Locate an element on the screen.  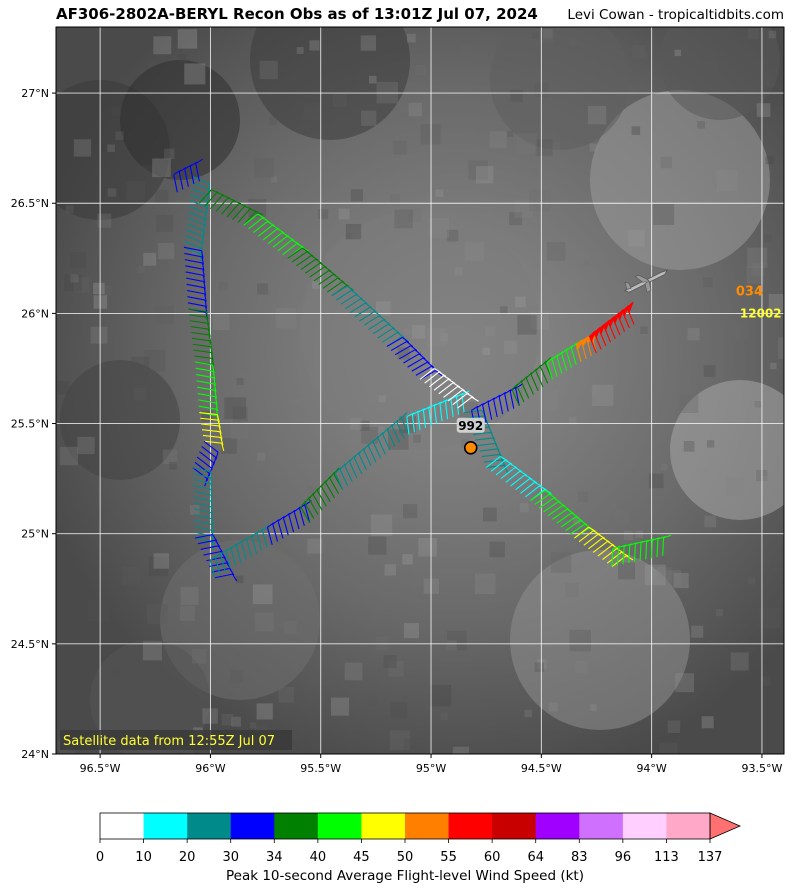
colorbar-tick-label: 45 is located at coordinates (361, 857).